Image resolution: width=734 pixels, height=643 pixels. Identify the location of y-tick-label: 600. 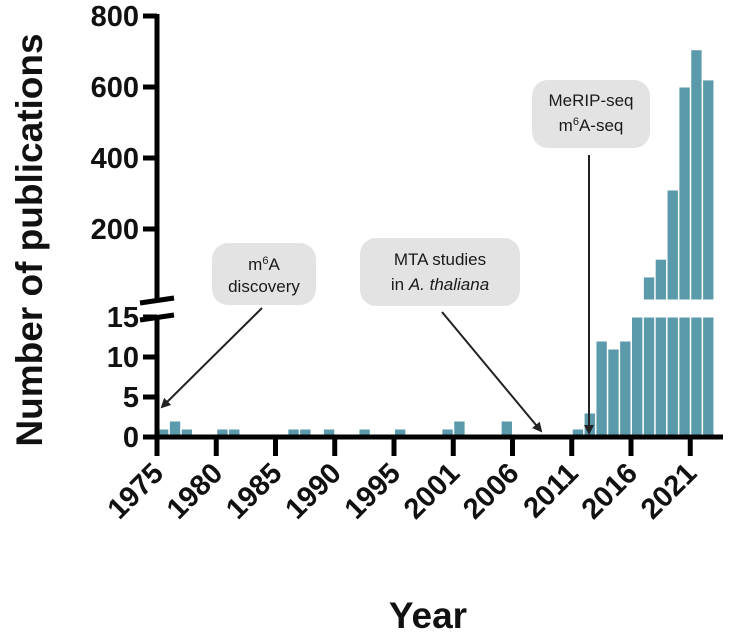
(115, 88).